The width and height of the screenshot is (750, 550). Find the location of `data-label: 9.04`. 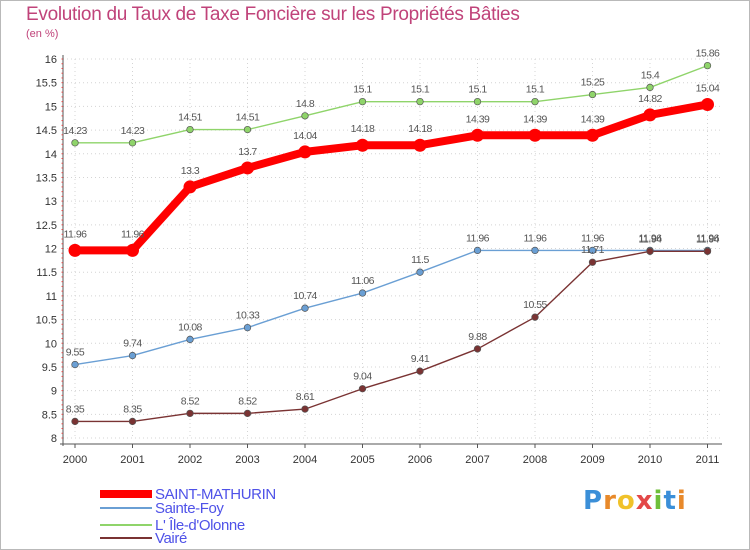

data-label: 9.04 is located at coordinates (362, 377).